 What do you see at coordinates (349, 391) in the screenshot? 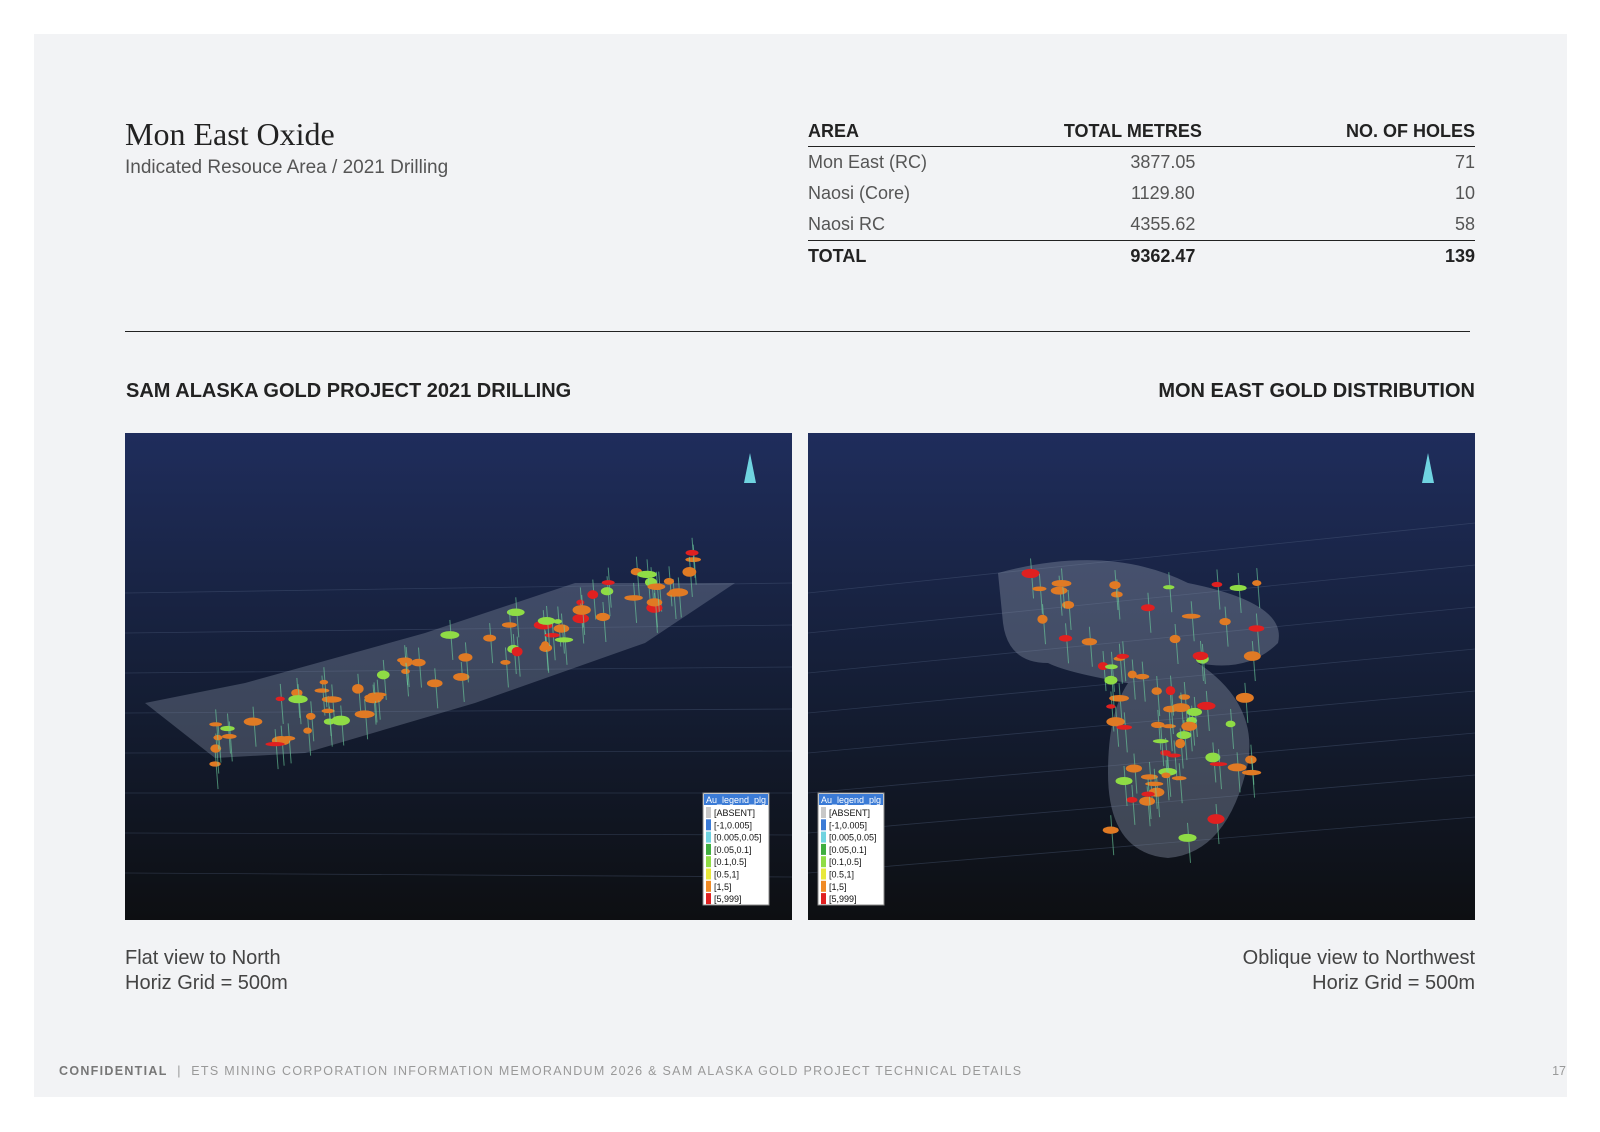
I see `section-heading: SAM ALASKA GOLD PROJECT 2021 DRILLING` at bounding box center [349, 391].